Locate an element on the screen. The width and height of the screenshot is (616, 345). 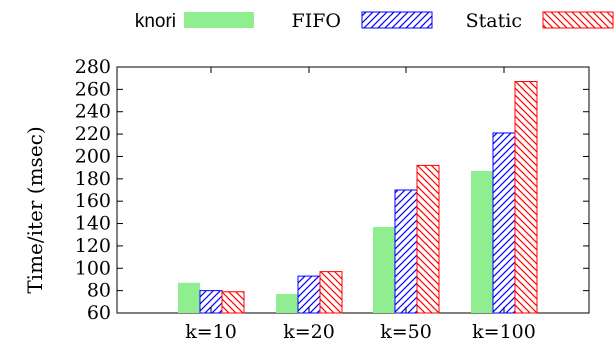
bar-fifo-k100 is located at coordinates (504, 223).